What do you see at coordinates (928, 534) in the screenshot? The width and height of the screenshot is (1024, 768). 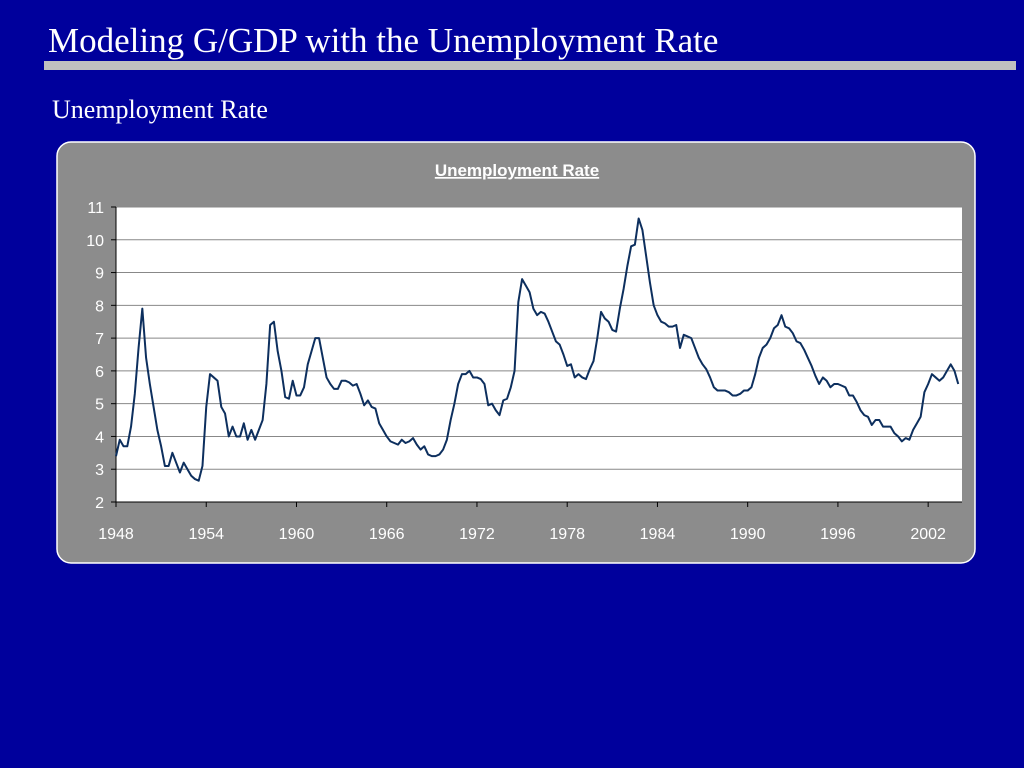 I see `x-tick-label: 2002` at bounding box center [928, 534].